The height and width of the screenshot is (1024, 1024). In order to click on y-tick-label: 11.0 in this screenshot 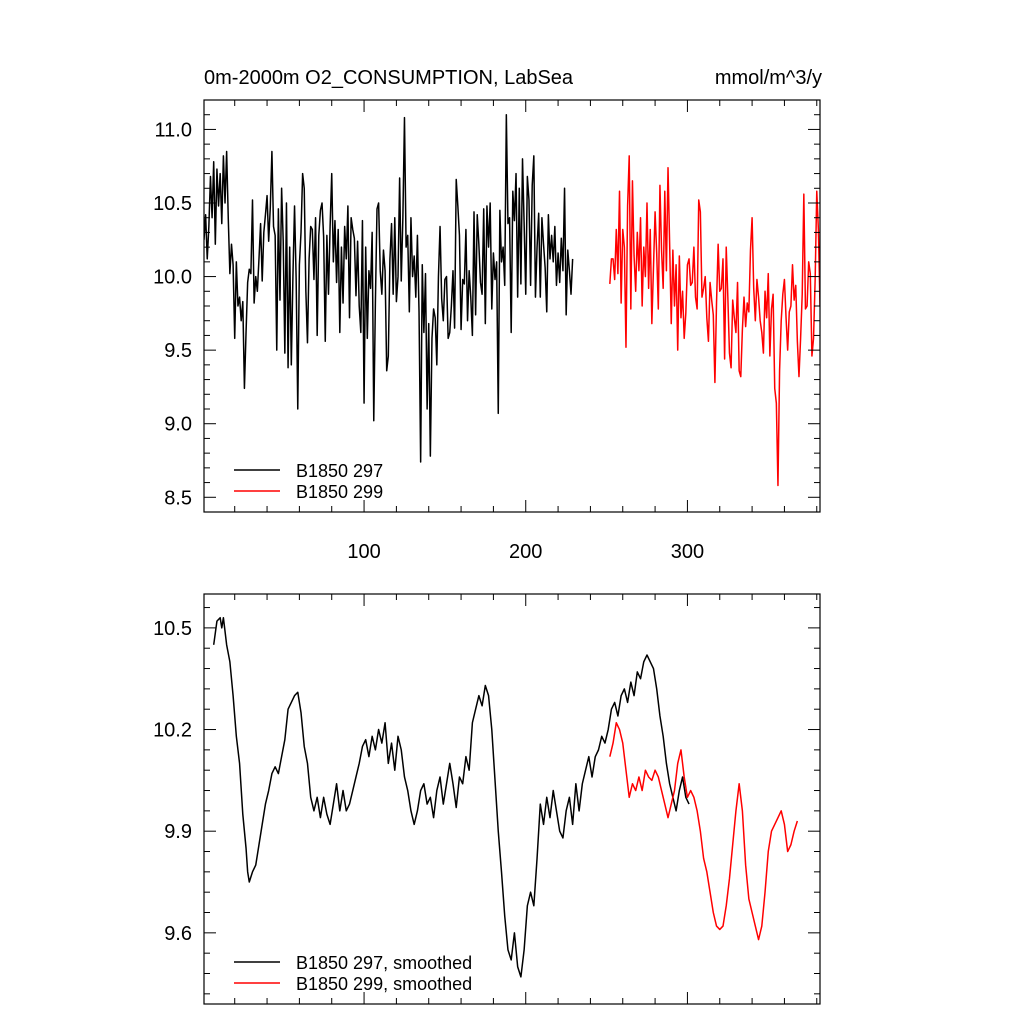, I will do `click(173, 130)`.